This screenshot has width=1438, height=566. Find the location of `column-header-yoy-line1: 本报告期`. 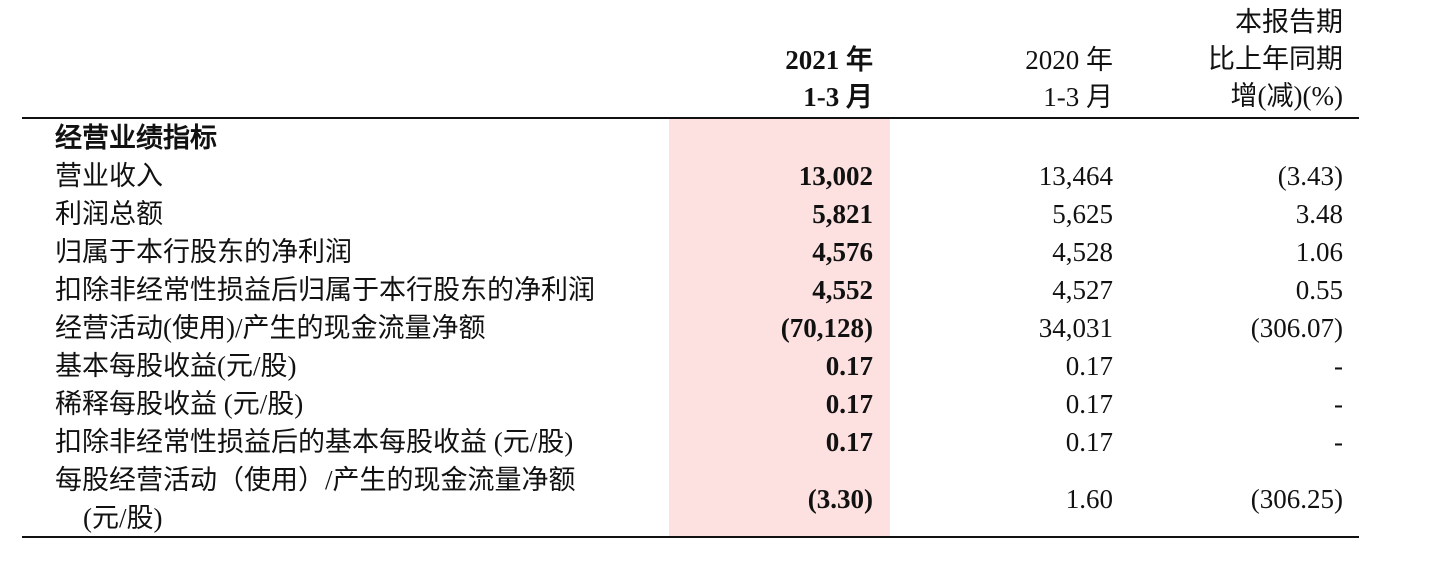

column-header-yoy-line1: 本报告期 is located at coordinates (1289, 22).